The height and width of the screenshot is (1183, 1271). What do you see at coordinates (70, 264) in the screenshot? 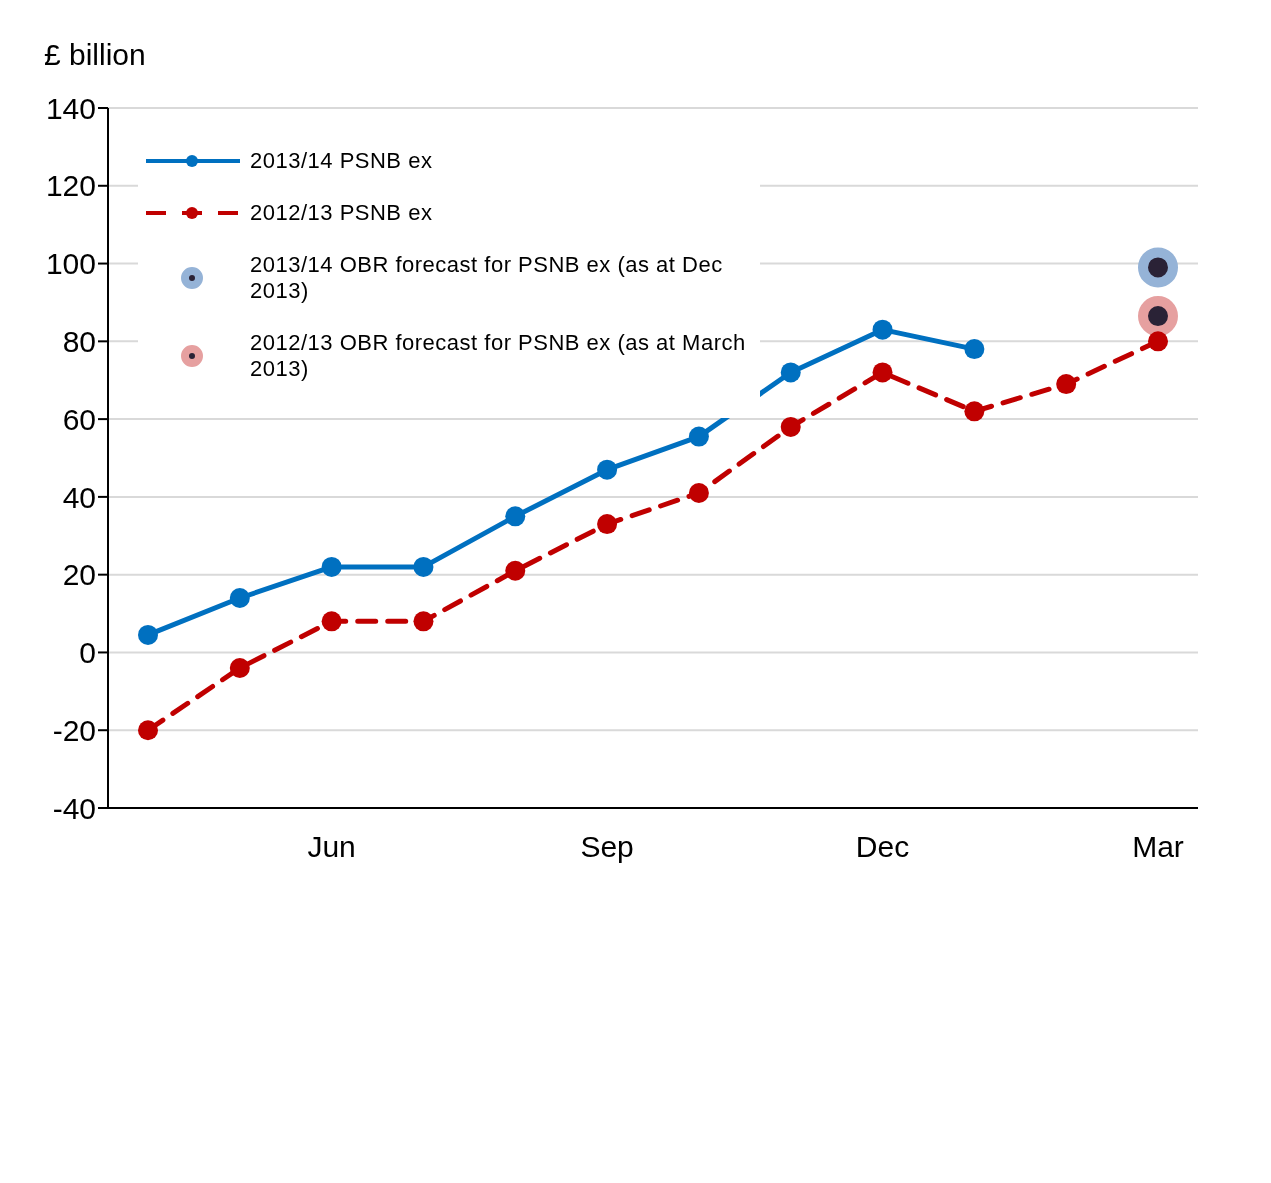
I see `y-tick-label: 100` at bounding box center [70, 264].